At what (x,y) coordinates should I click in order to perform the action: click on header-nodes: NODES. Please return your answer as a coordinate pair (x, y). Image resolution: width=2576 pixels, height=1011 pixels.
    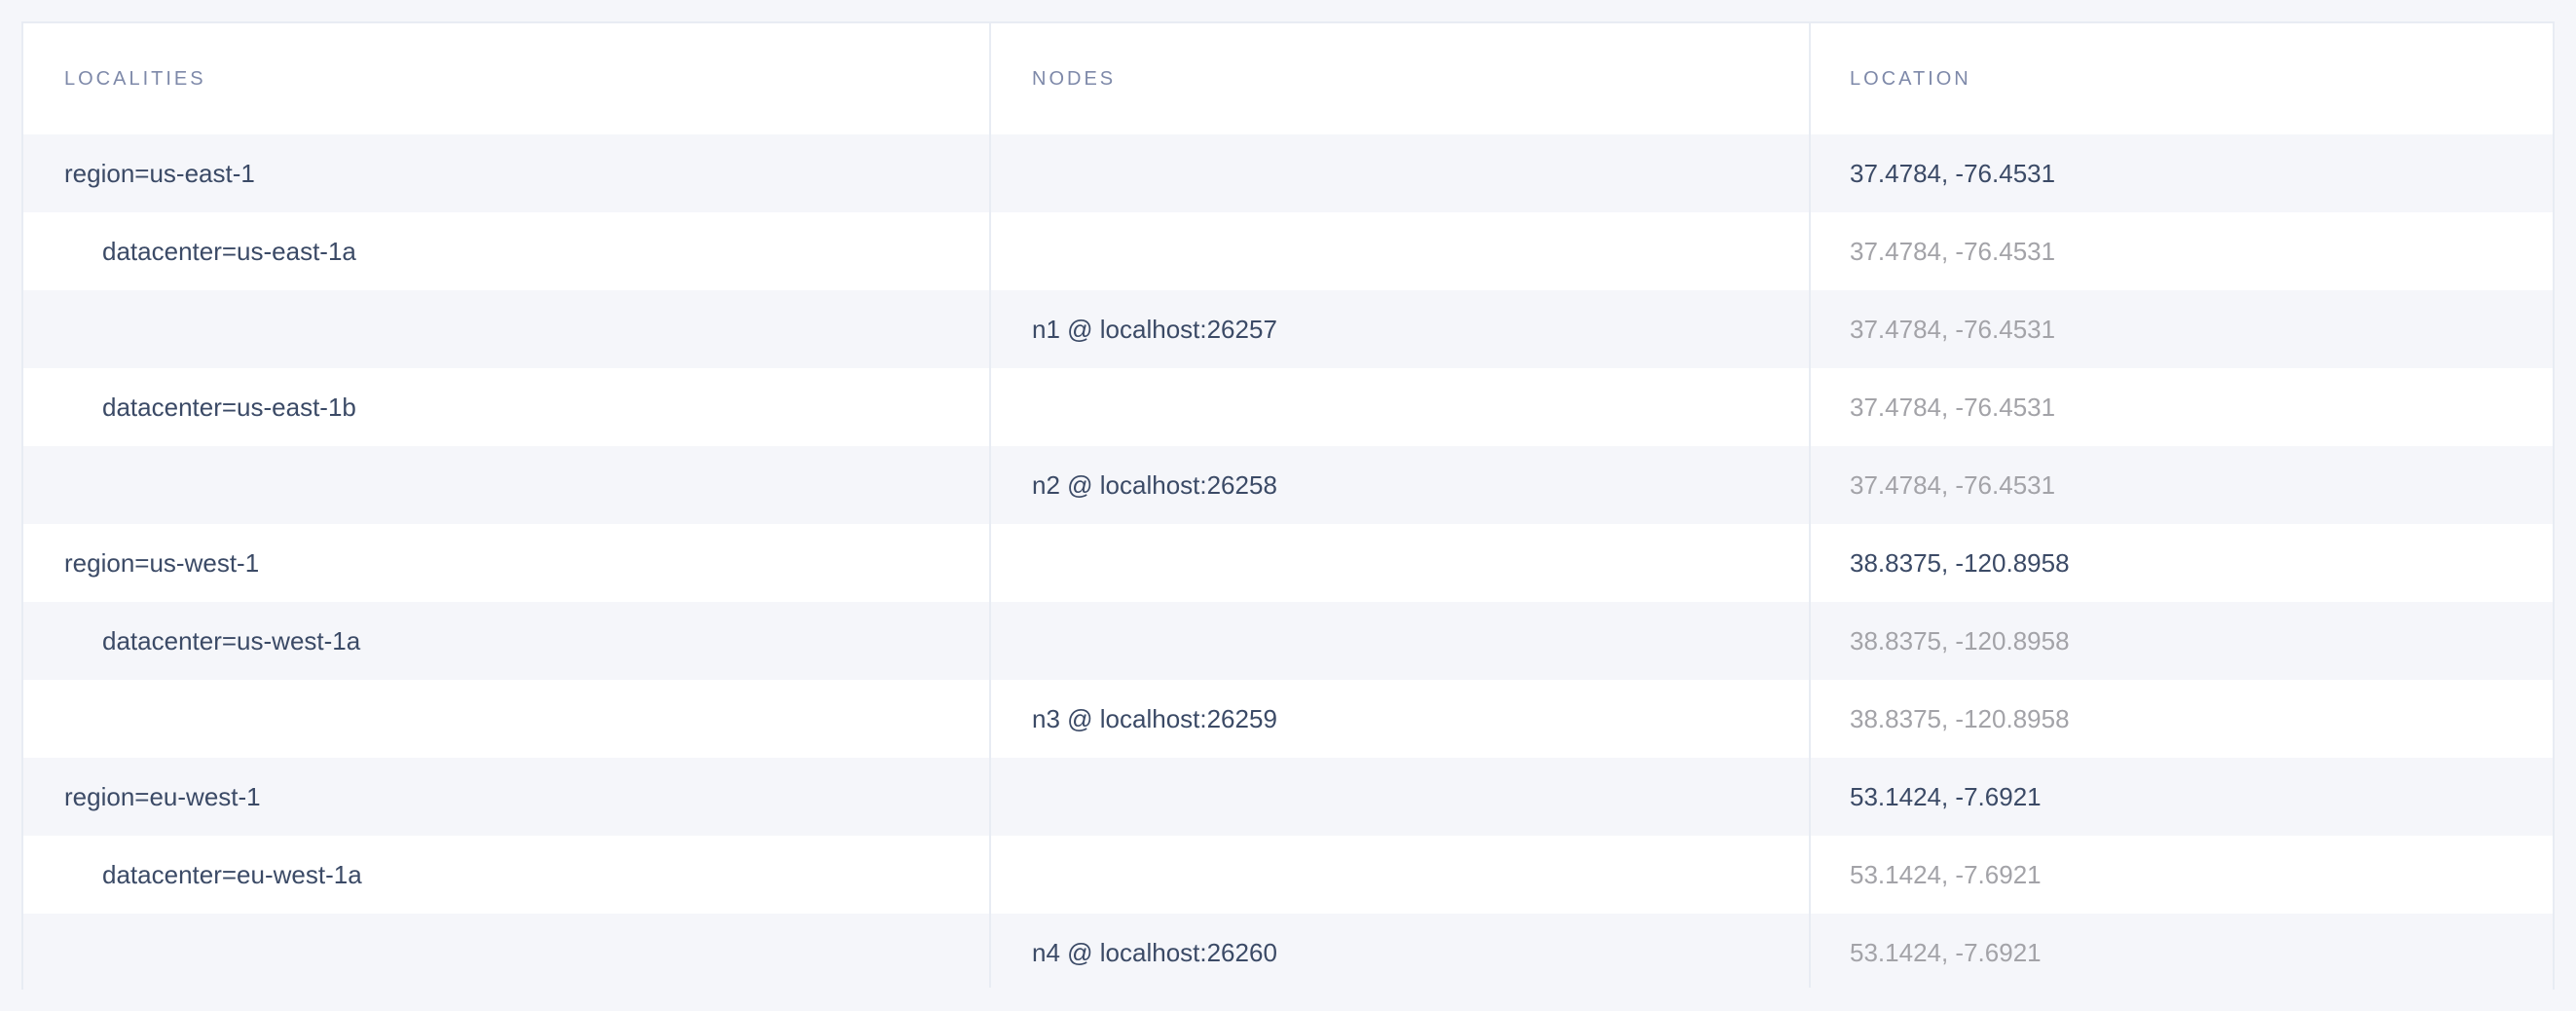
    Looking at the image, I should click on (1074, 79).